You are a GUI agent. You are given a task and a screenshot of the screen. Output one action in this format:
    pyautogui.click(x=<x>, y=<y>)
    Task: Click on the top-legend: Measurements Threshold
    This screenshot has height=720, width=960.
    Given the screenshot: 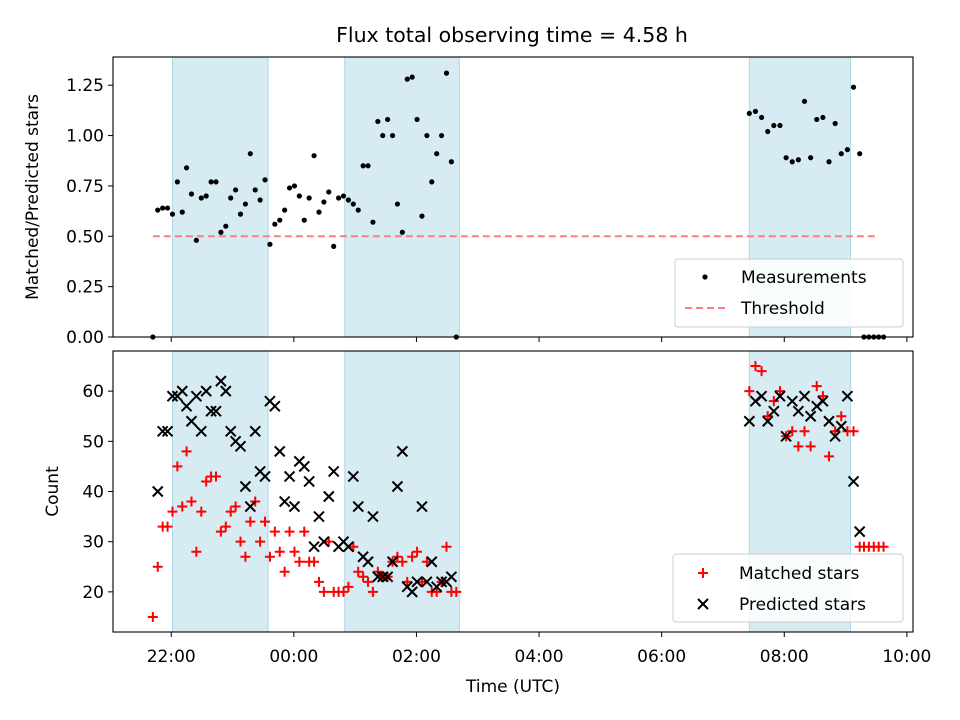 What is the action you would take?
    pyautogui.click(x=789, y=293)
    